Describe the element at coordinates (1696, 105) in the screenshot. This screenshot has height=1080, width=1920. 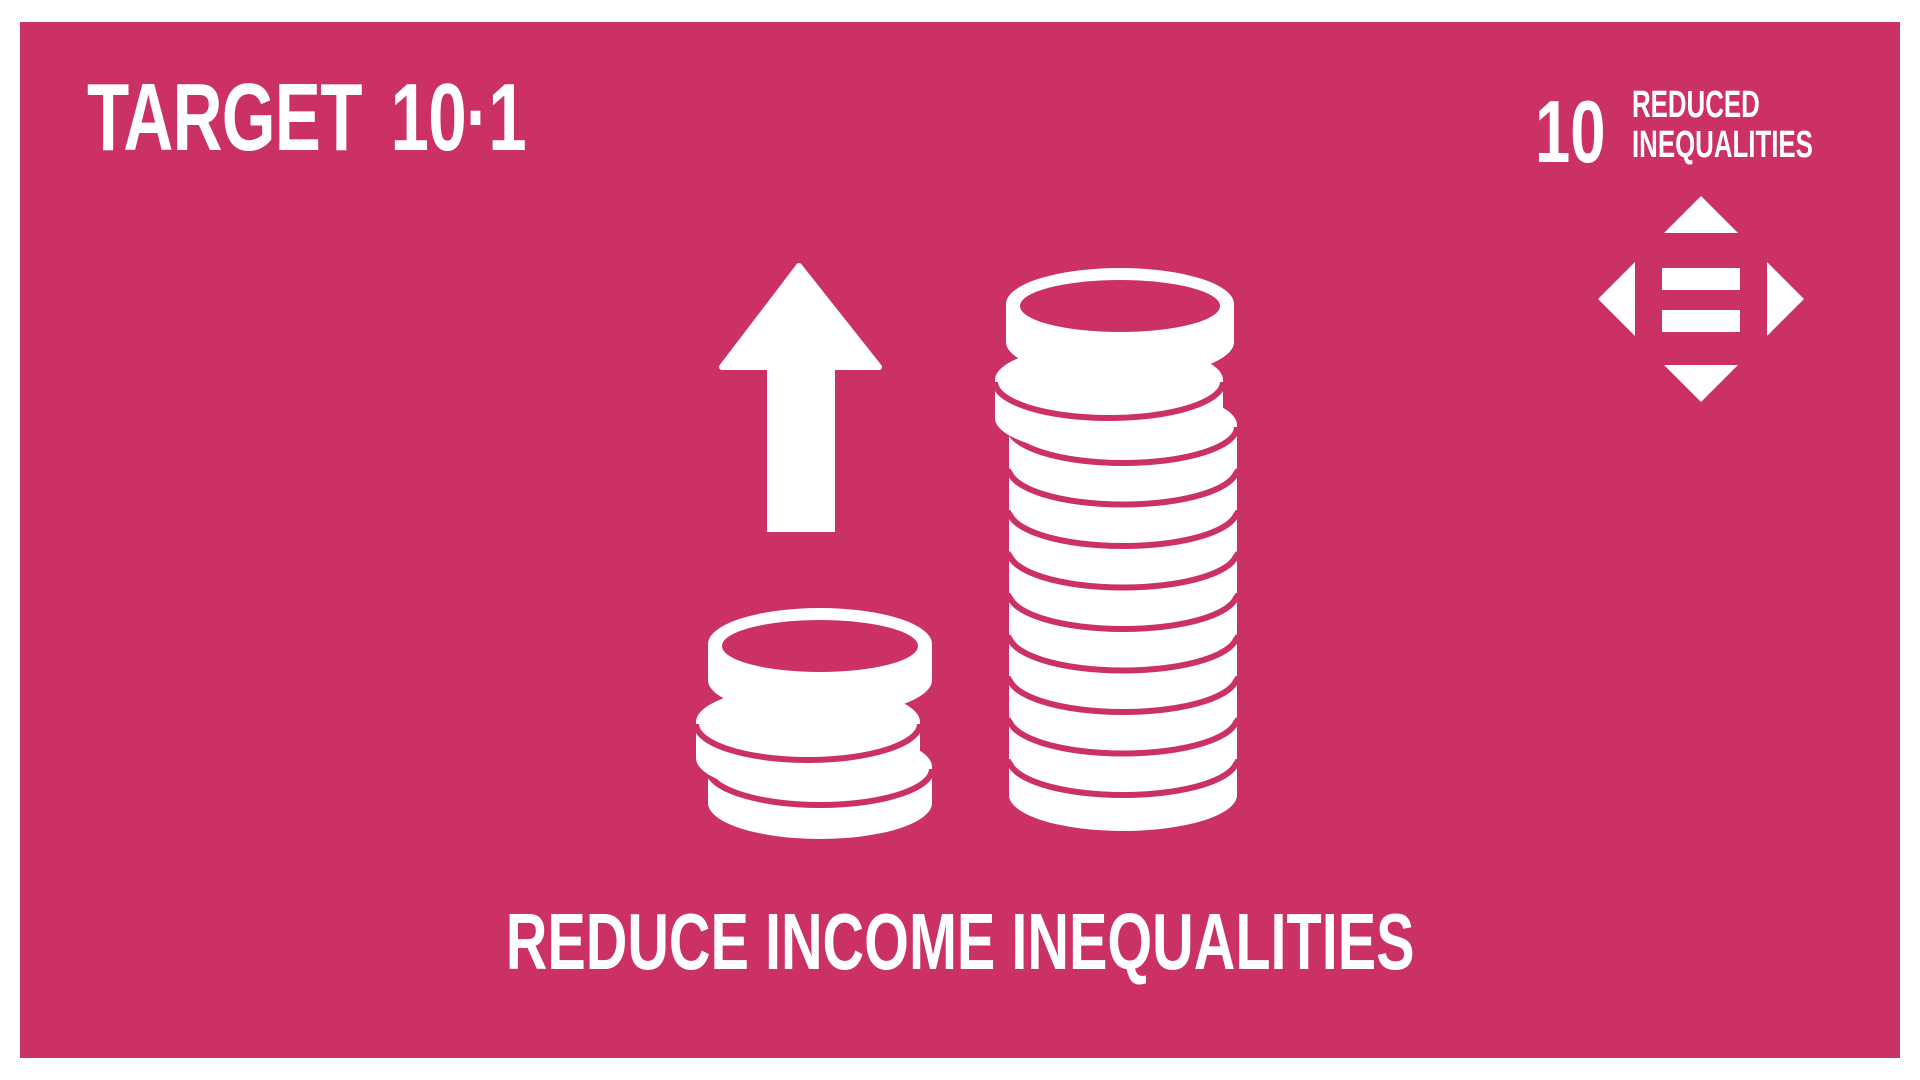
I see `goal-name-line1: REDUCED` at that location.